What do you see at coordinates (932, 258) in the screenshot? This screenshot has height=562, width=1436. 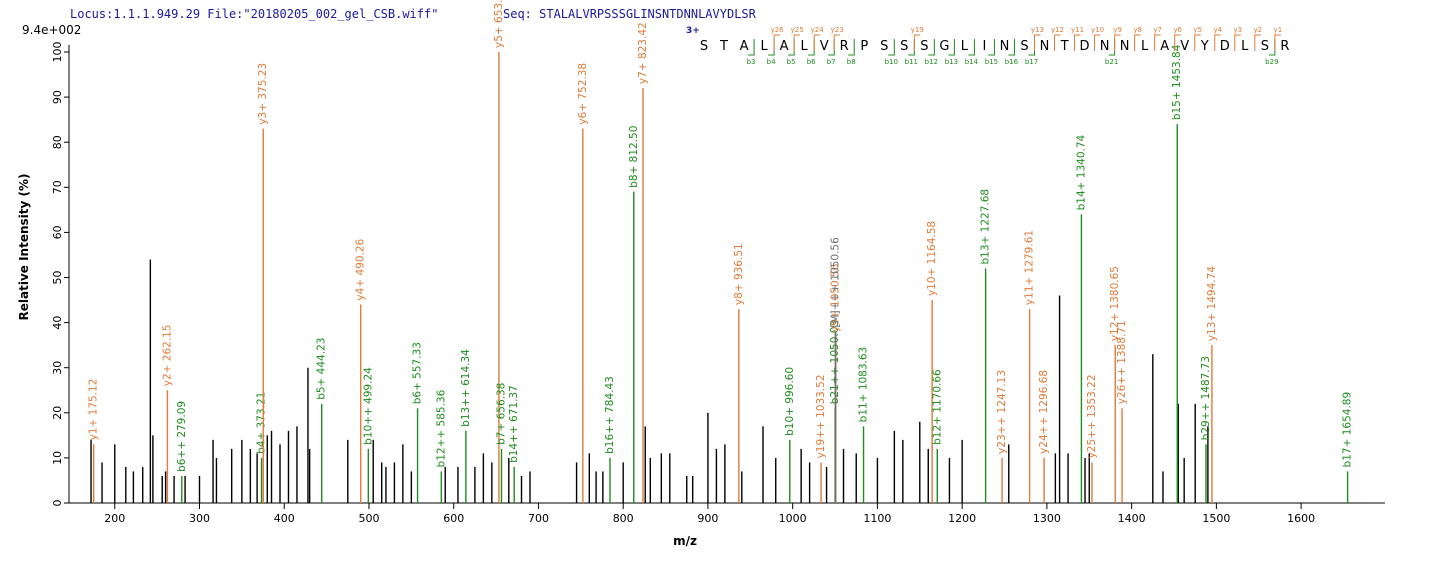 I see `peak-label: y10+ 1164.58` at bounding box center [932, 258].